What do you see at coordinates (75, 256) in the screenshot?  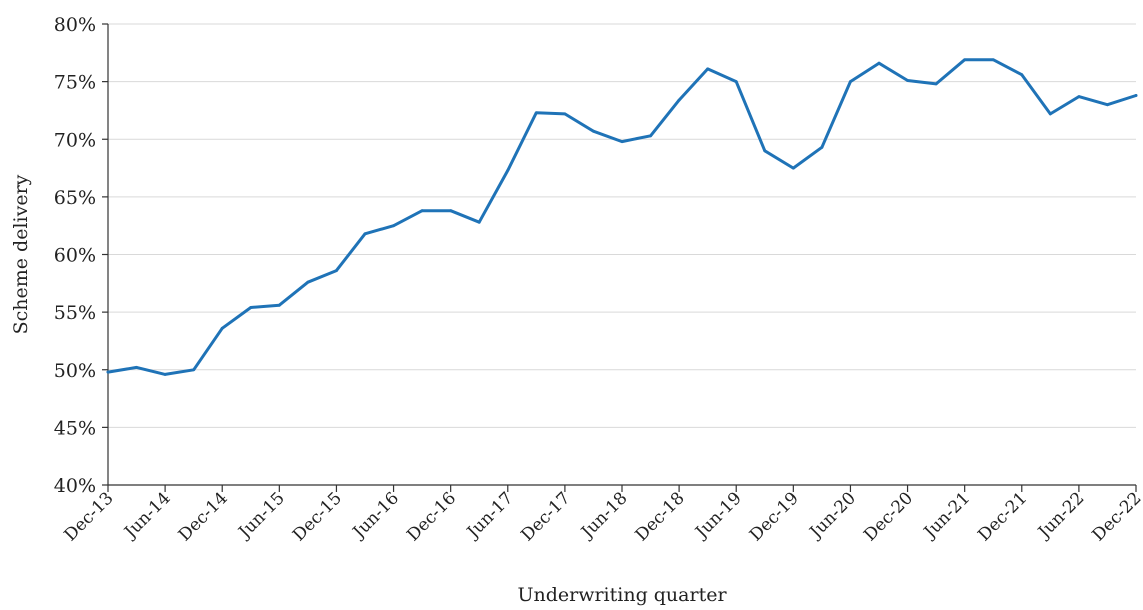 I see `y-tick-label: 60%` at bounding box center [75, 256].